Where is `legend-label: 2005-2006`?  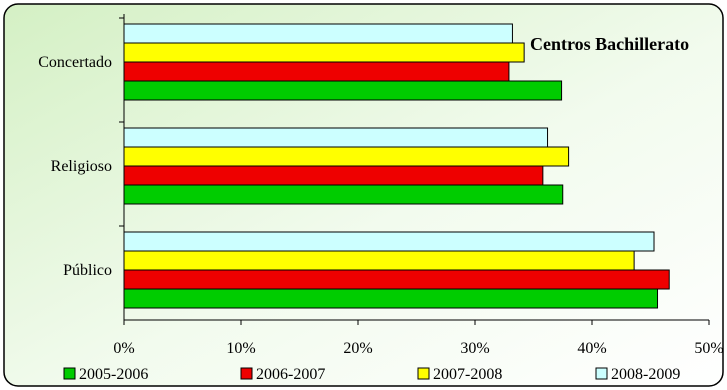 legend-label: 2005-2006 is located at coordinates (113, 374).